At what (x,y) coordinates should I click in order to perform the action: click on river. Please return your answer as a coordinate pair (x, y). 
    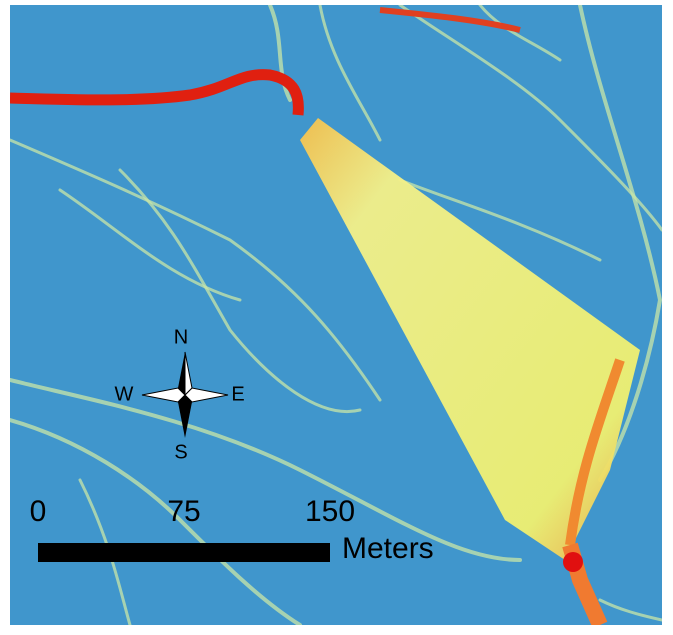
    Looking at the image, I should click on (157, 92).